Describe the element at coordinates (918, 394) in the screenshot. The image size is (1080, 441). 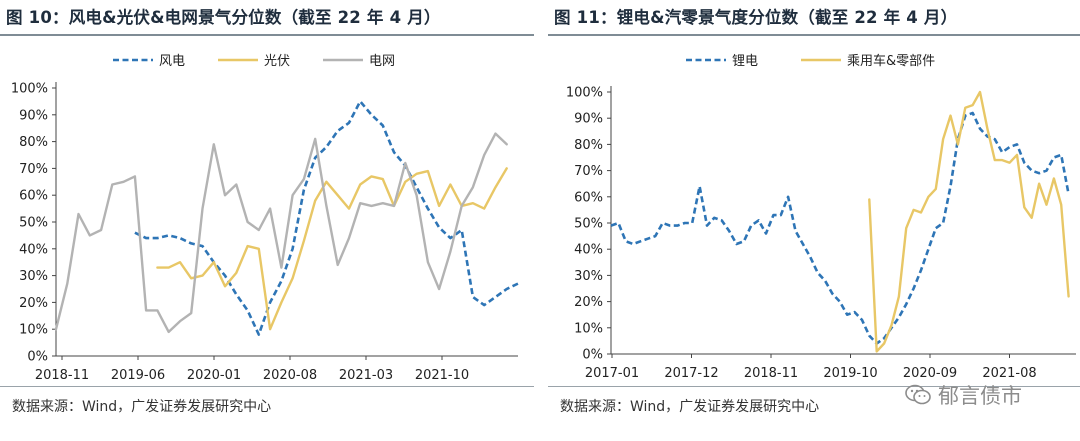
I see `wechat-icon` at that location.